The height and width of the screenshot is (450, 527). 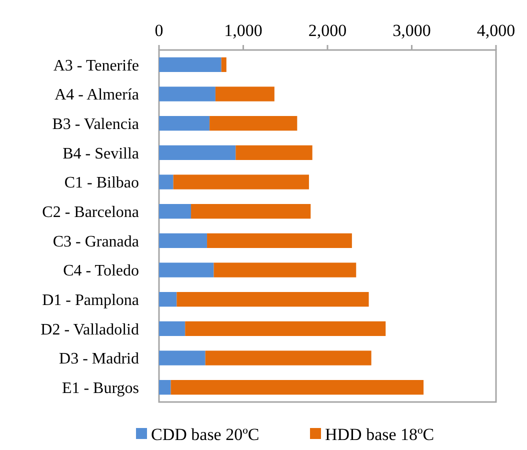 What do you see at coordinates (101, 271) in the screenshot?
I see `y-tick-label: C4 - Toledo` at bounding box center [101, 271].